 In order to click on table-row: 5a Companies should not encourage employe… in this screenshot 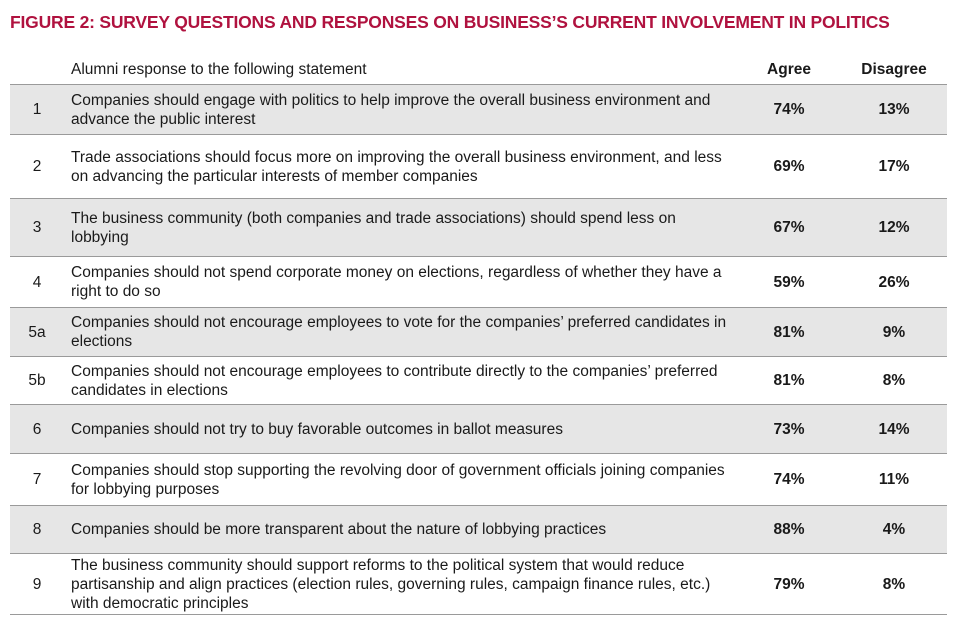, I will do `click(478, 332)`.